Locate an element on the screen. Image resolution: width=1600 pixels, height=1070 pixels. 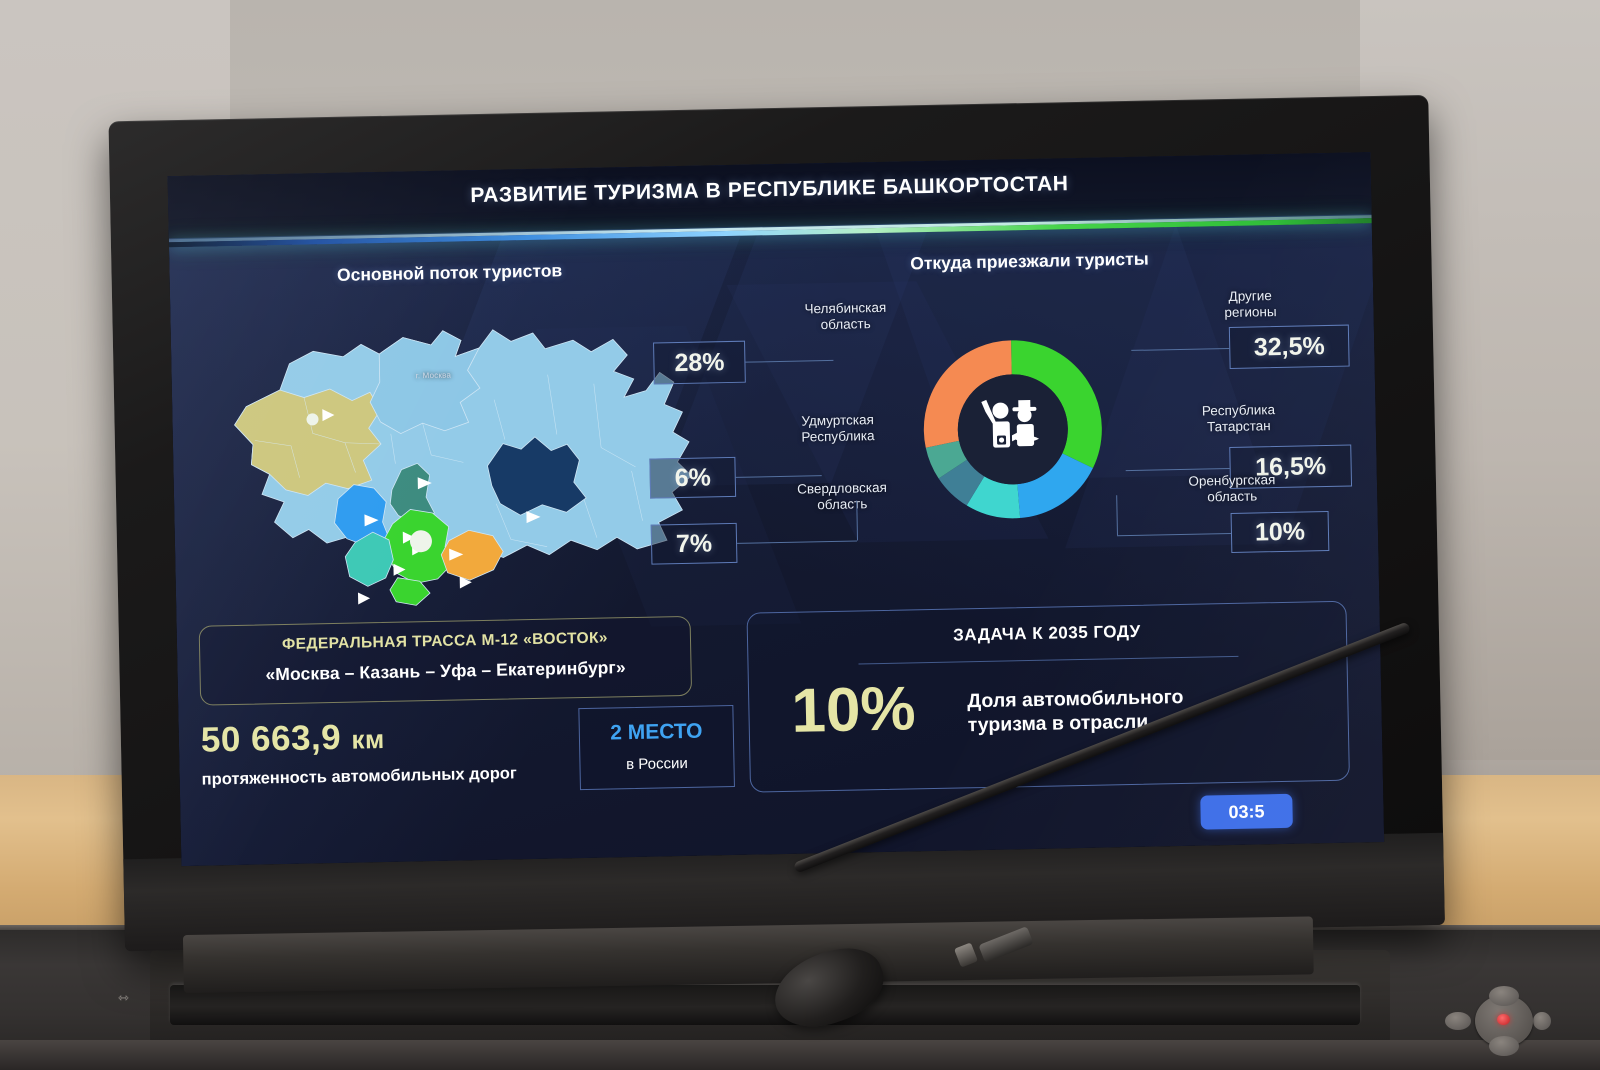
donut-segment-chelyabinsk is located at coordinates (1012, 429).